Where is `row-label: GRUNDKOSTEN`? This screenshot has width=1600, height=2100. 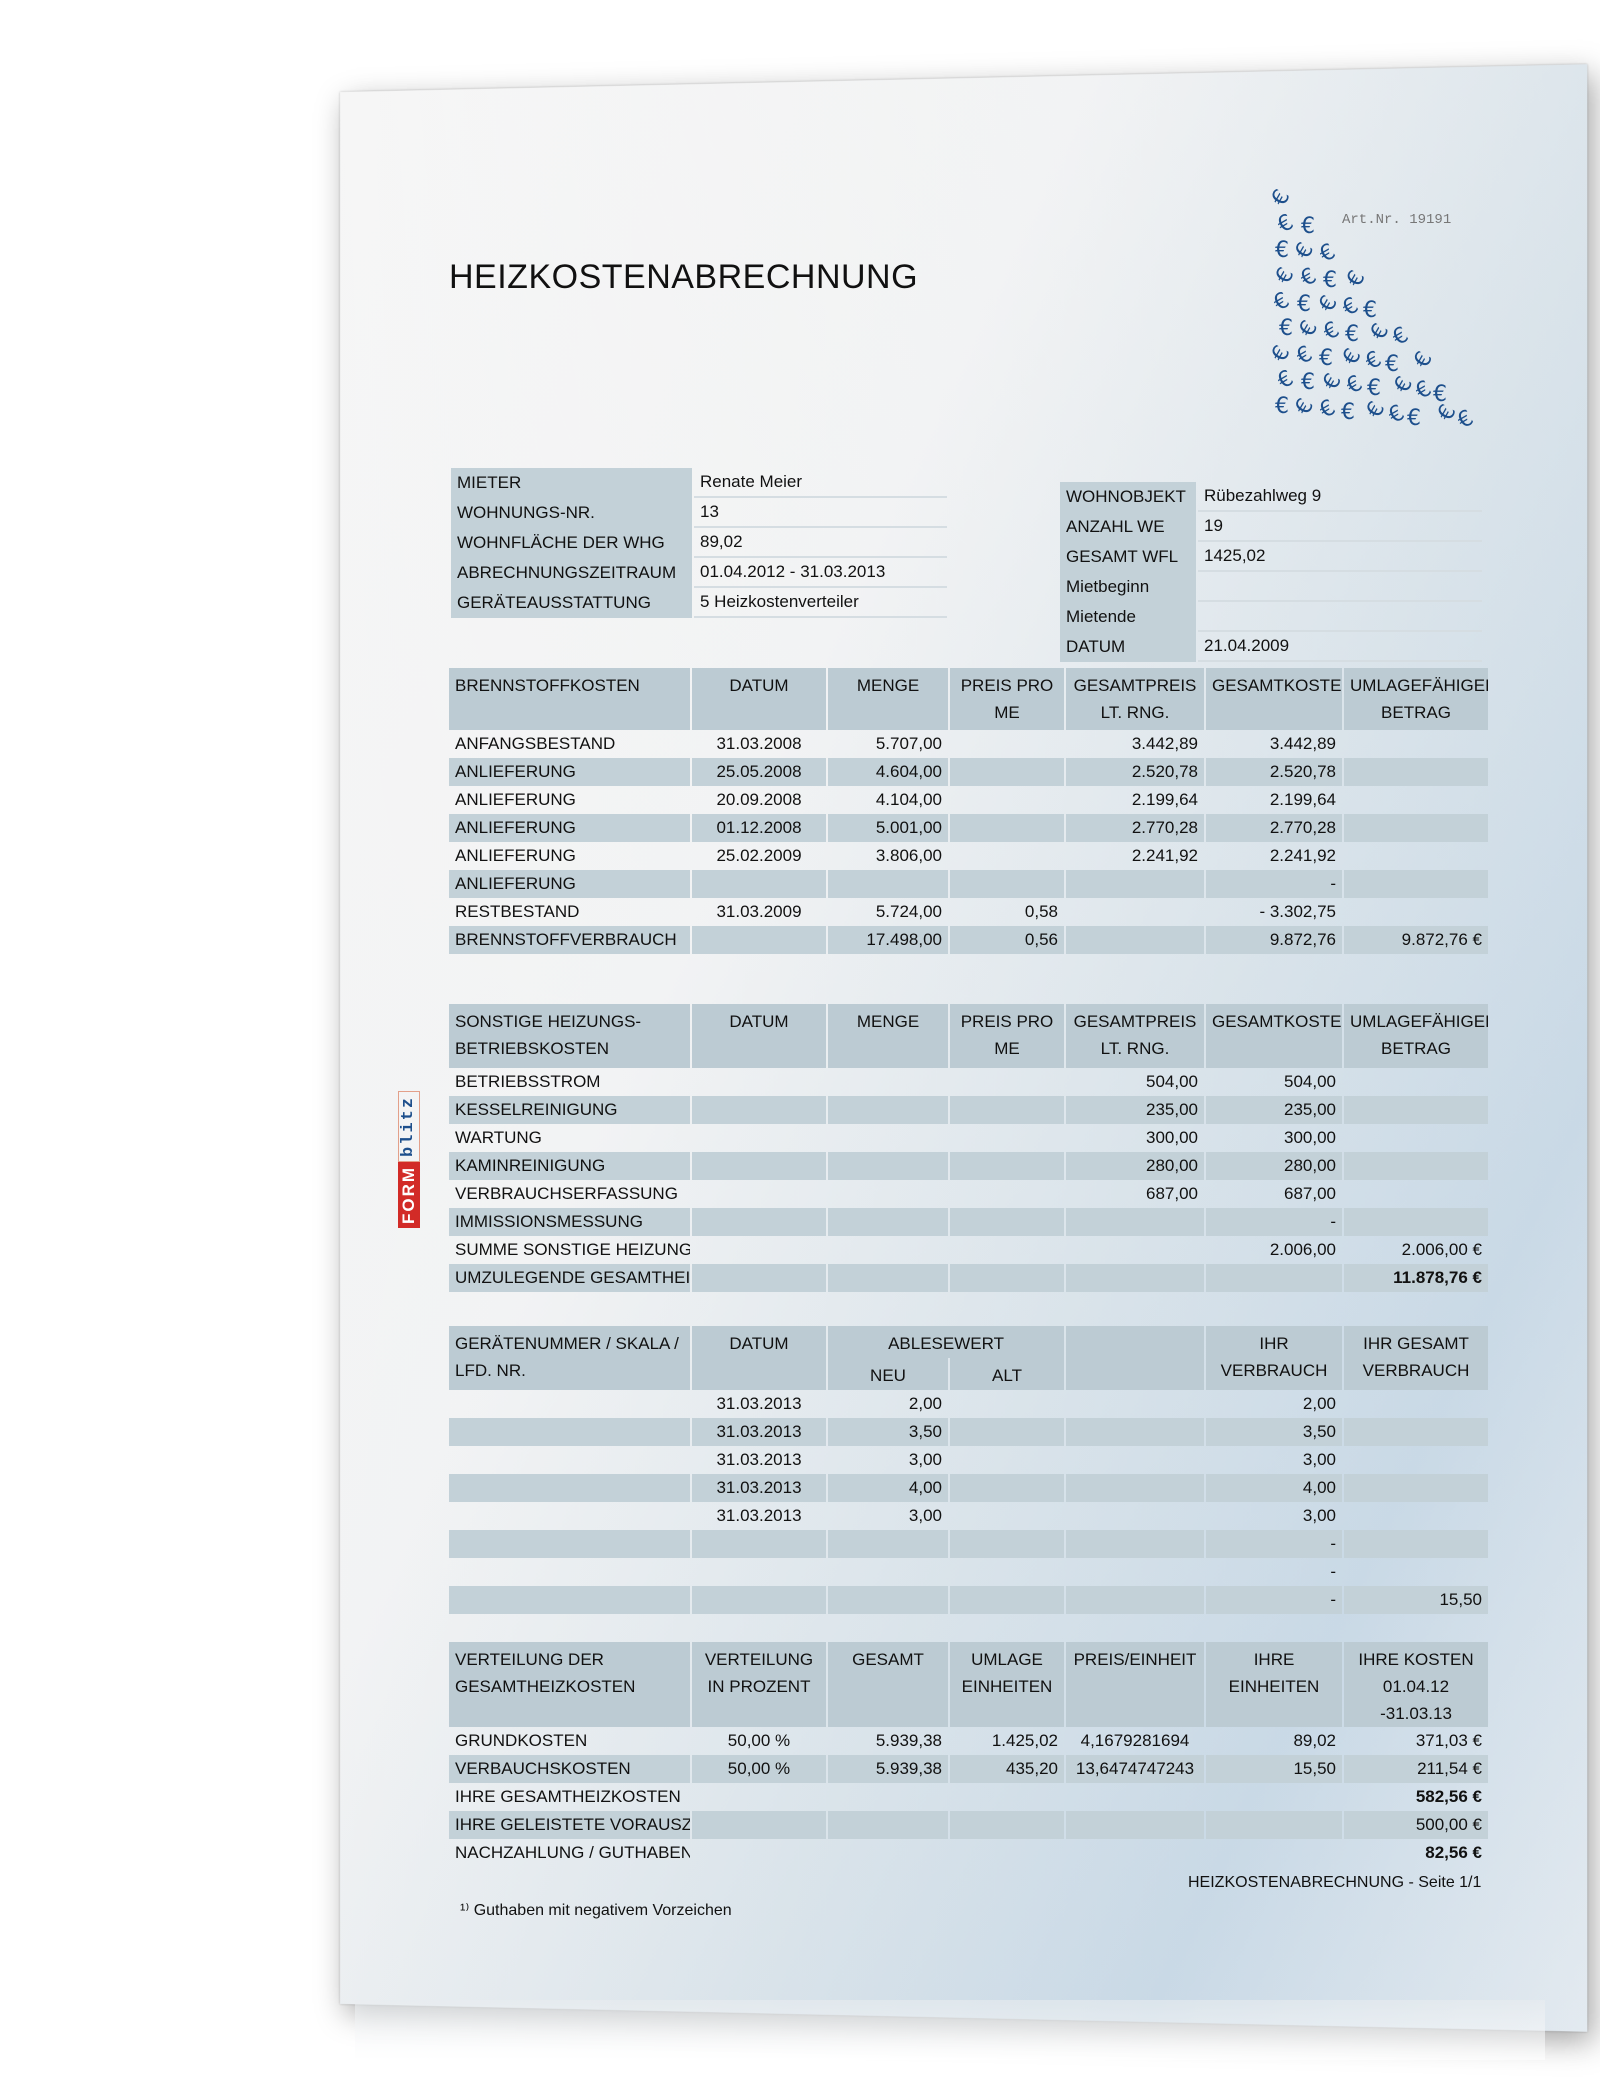
row-label: GRUNDKOSTEN is located at coordinates (521, 1740).